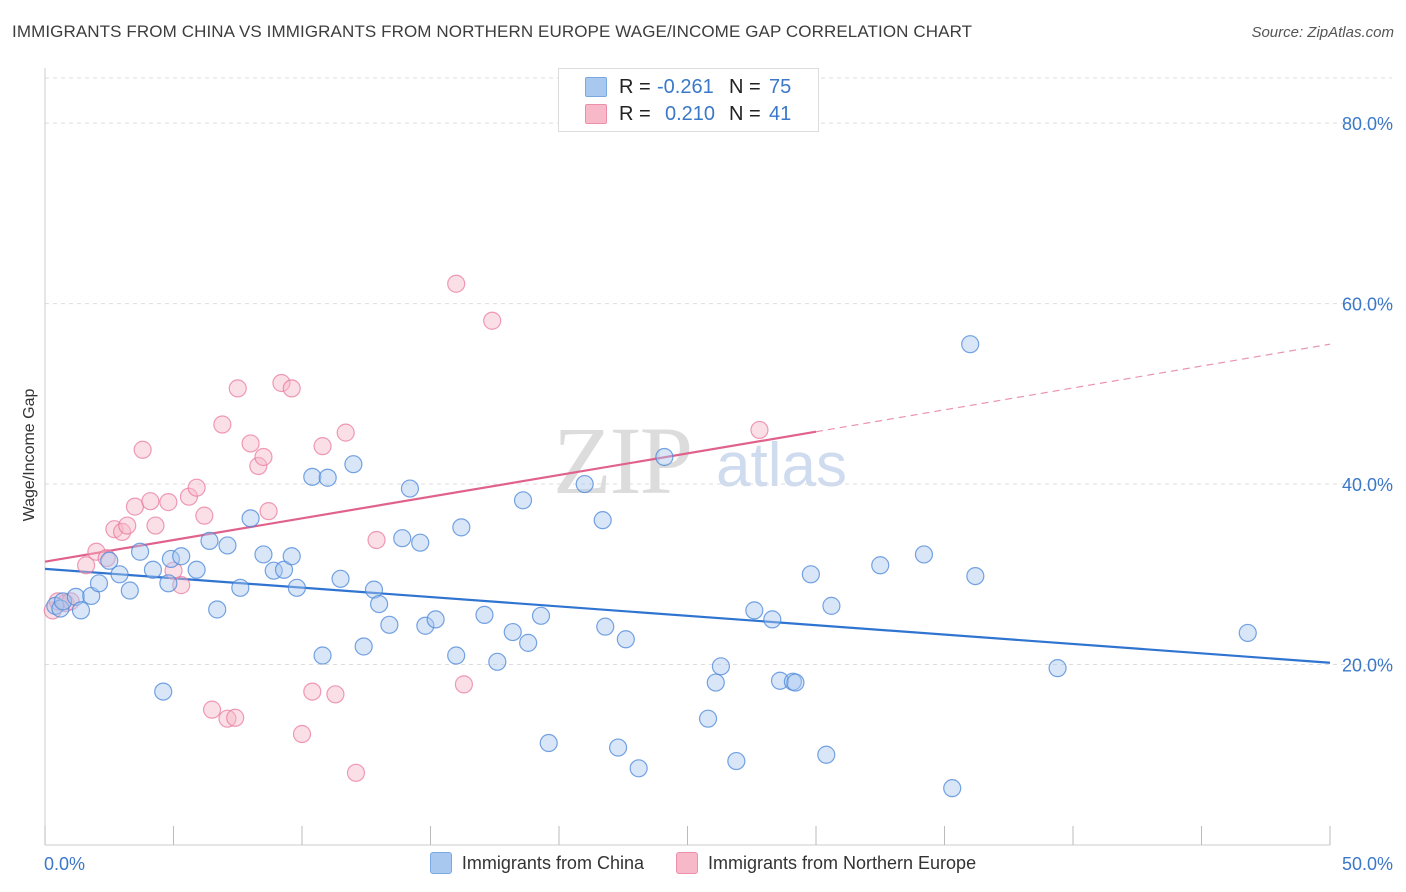  I want to click on y-tick-label: 60.0%, so click(1367, 305).